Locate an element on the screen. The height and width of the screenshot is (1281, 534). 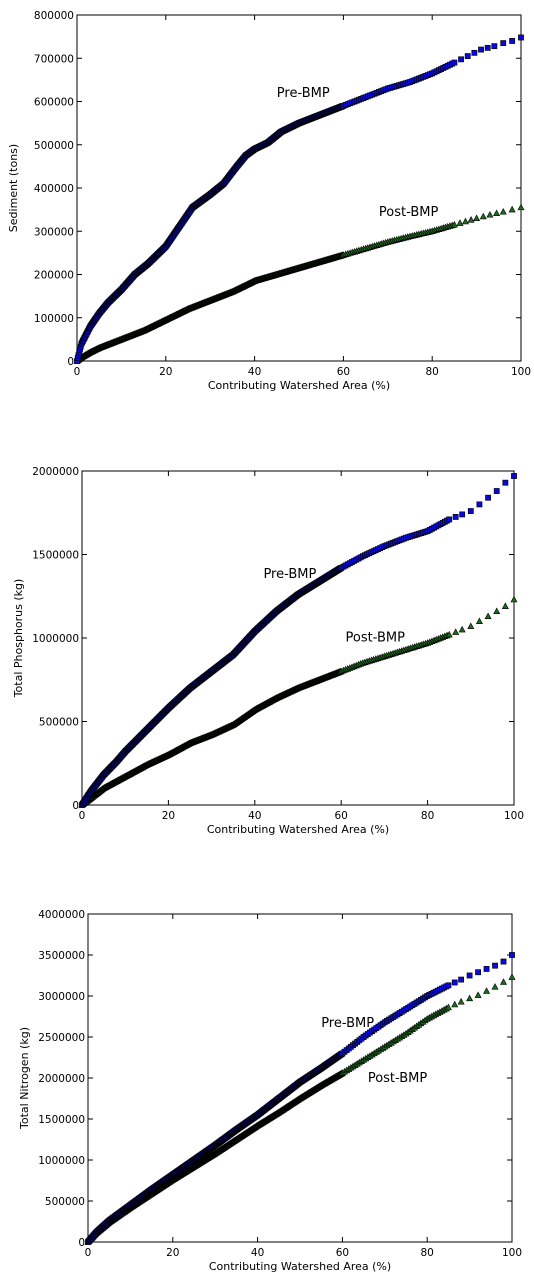
y-axis-label: Total Nitrogen (kg) is located at coordinates (24, 1078).